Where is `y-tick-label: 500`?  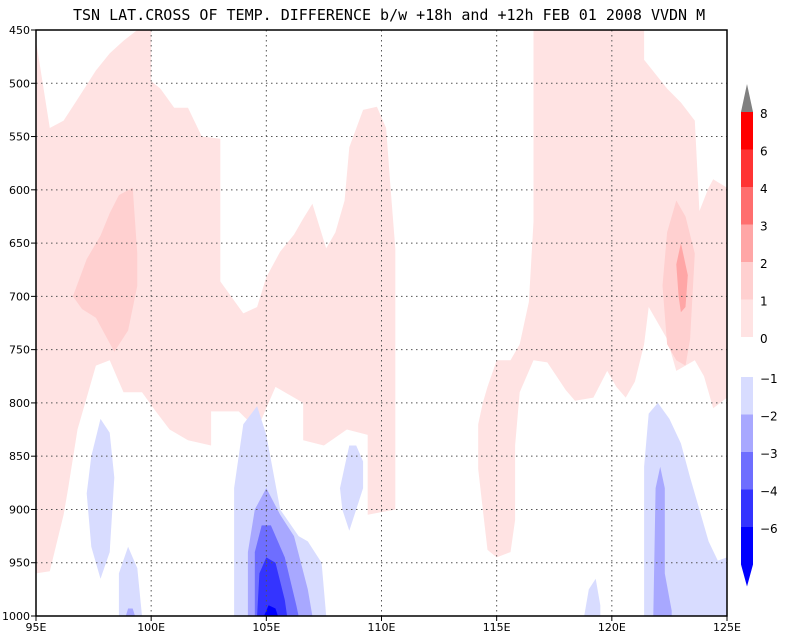 y-tick-label: 500 is located at coordinates (19, 83).